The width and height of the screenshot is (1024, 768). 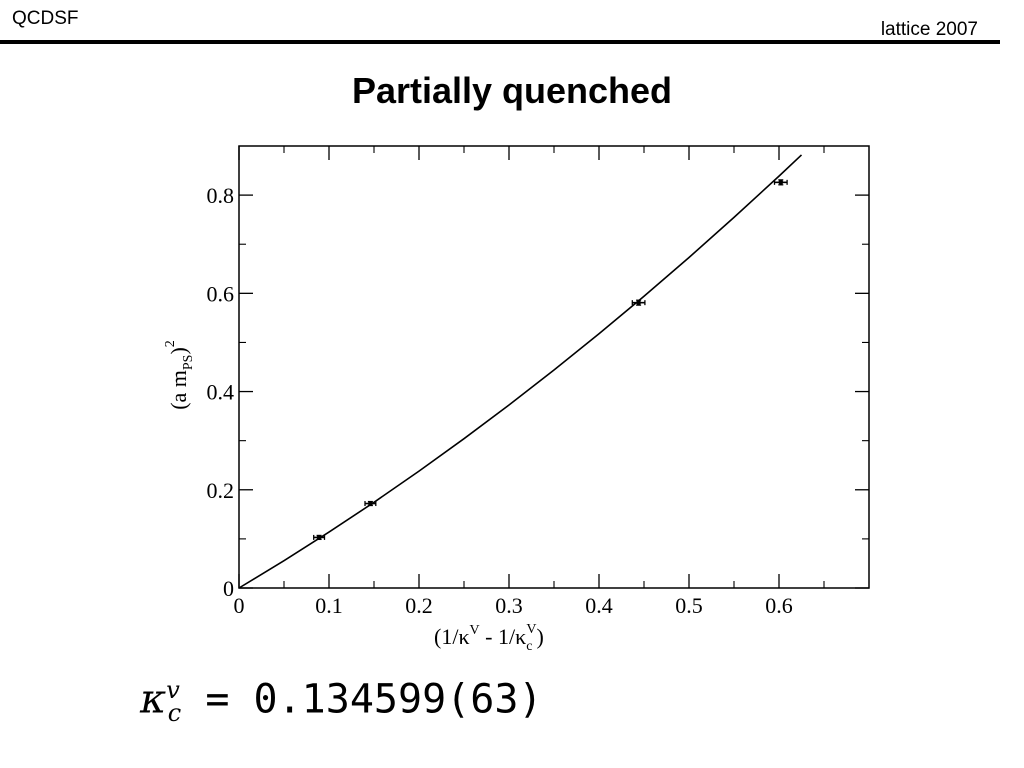 What do you see at coordinates (512, 90) in the screenshot?
I see `slide-title: Partially quenched` at bounding box center [512, 90].